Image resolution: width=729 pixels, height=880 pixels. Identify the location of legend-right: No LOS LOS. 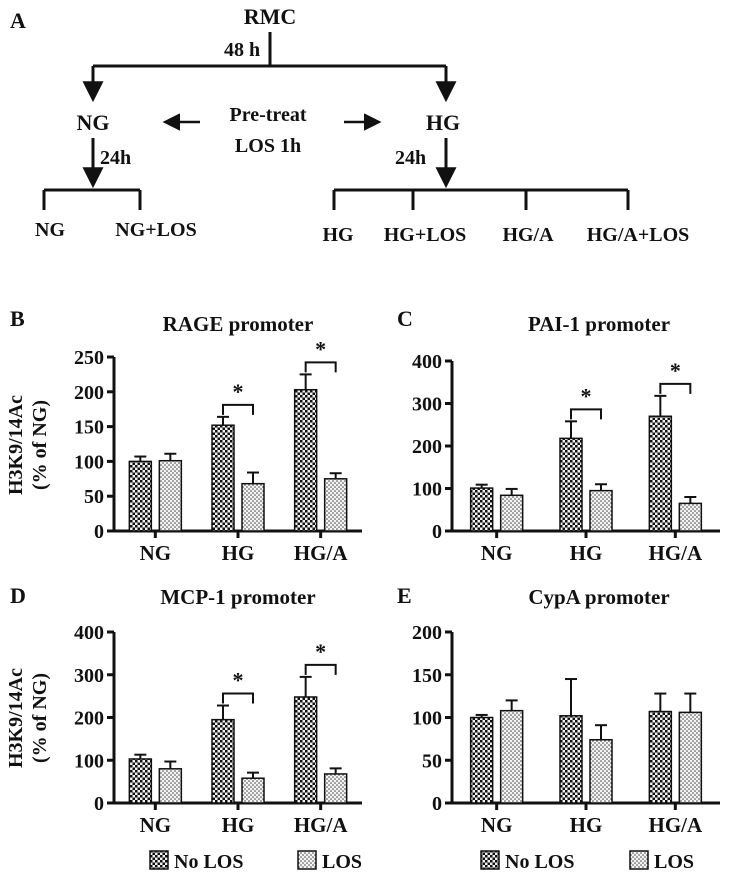
(587, 861).